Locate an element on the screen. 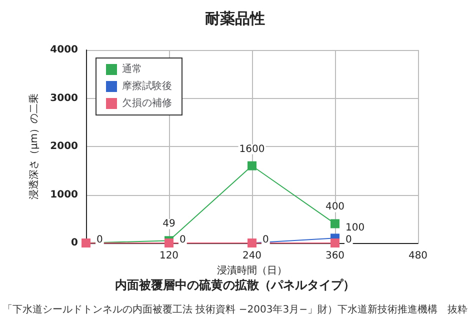 The height and width of the screenshot is (335, 470). text: 「下水道シールドトンネルの内面被覆工法 技術資料 −2003年3月−」財）下水道新技術推進機構 抜粋 is located at coordinates (235, 310).